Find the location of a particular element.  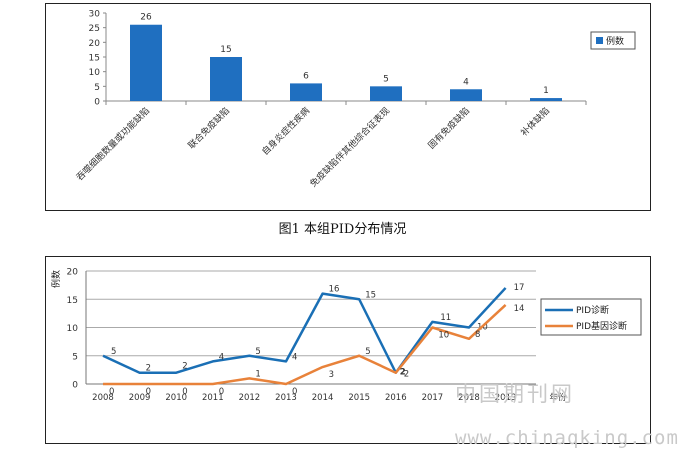

bar-value-label: 6 is located at coordinates (306, 76).